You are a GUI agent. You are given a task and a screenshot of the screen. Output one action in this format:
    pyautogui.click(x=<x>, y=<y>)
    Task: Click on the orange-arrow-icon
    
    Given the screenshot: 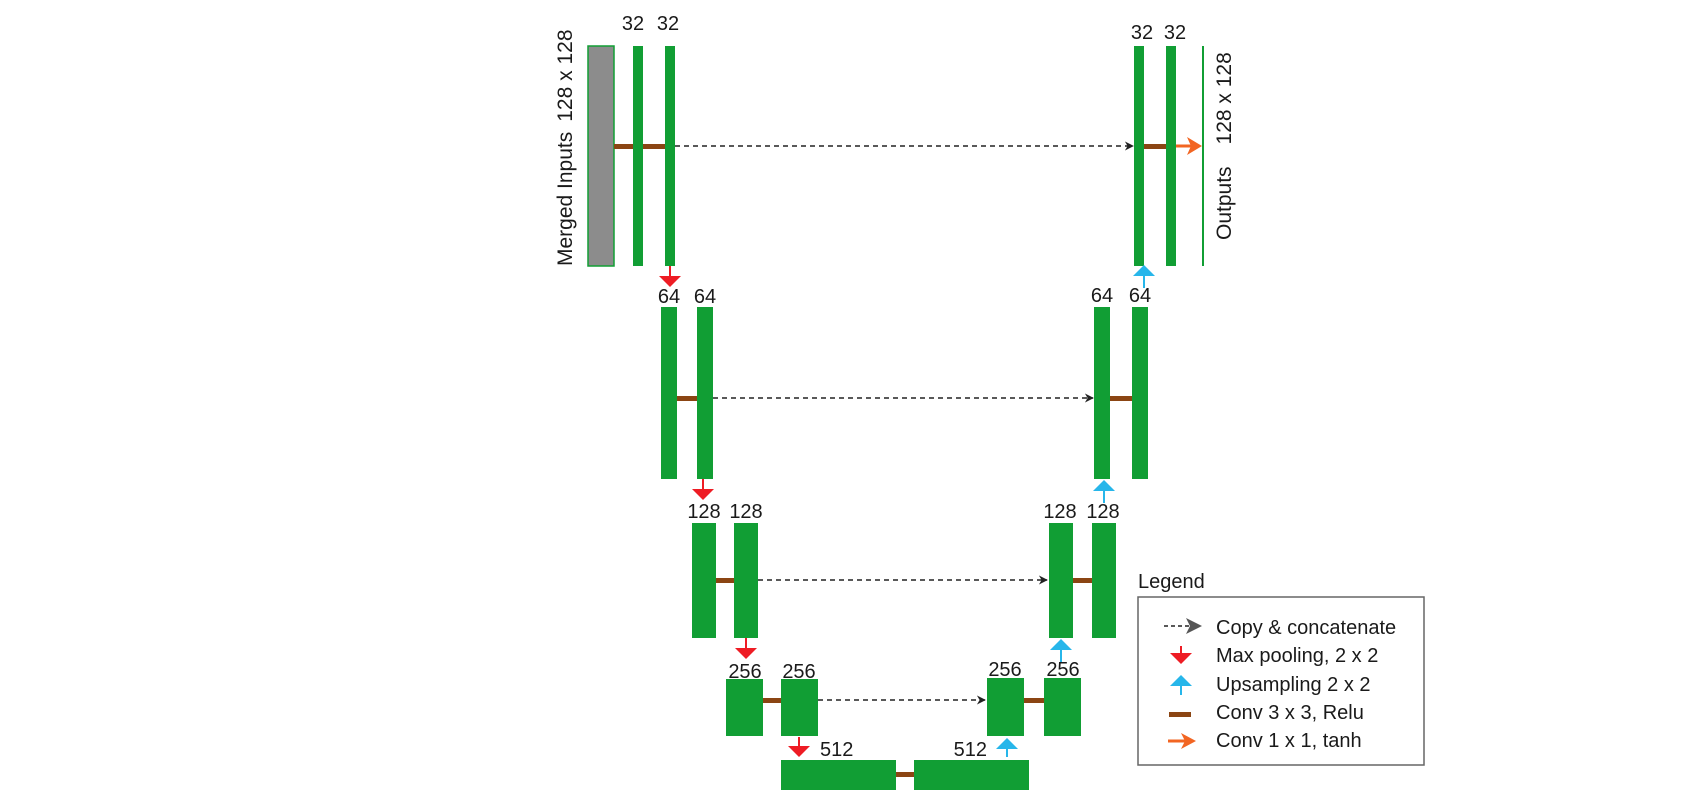 What is the action you would take?
    pyautogui.click(x=1182, y=741)
    